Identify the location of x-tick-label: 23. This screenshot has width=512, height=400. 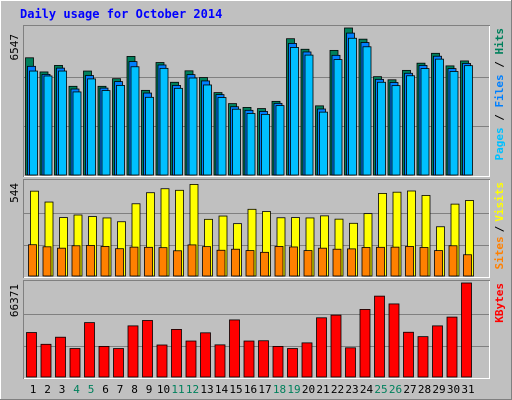
(351, 389).